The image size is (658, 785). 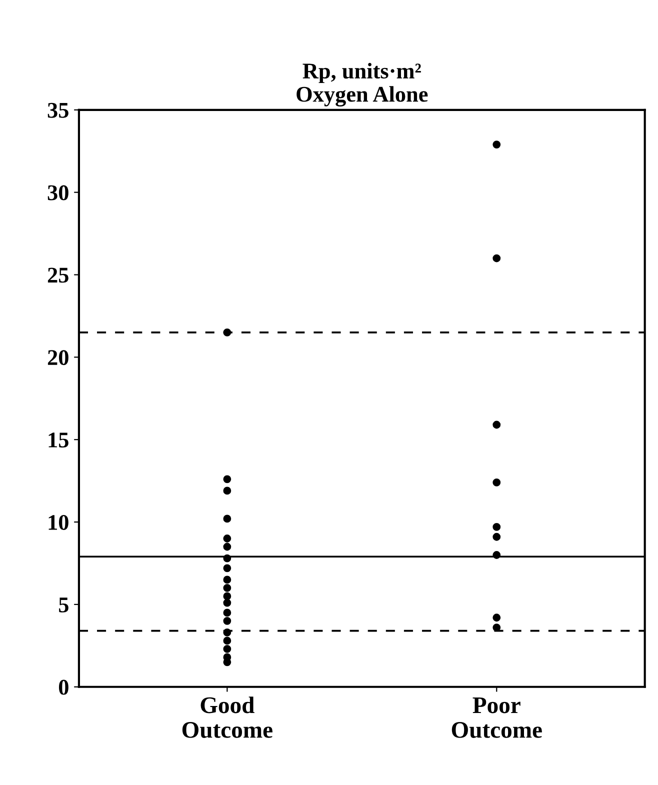 I want to click on y-tick-label: 25, so click(x=58, y=275).